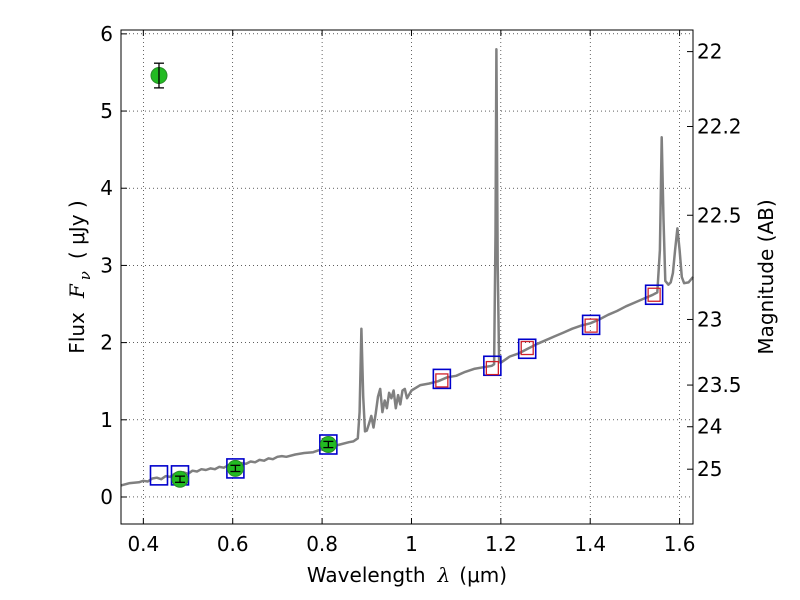 This screenshot has height=600, width=800. What do you see at coordinates (233, 544) in the screenshot?
I see `x-tick-label: 0.6` at bounding box center [233, 544].